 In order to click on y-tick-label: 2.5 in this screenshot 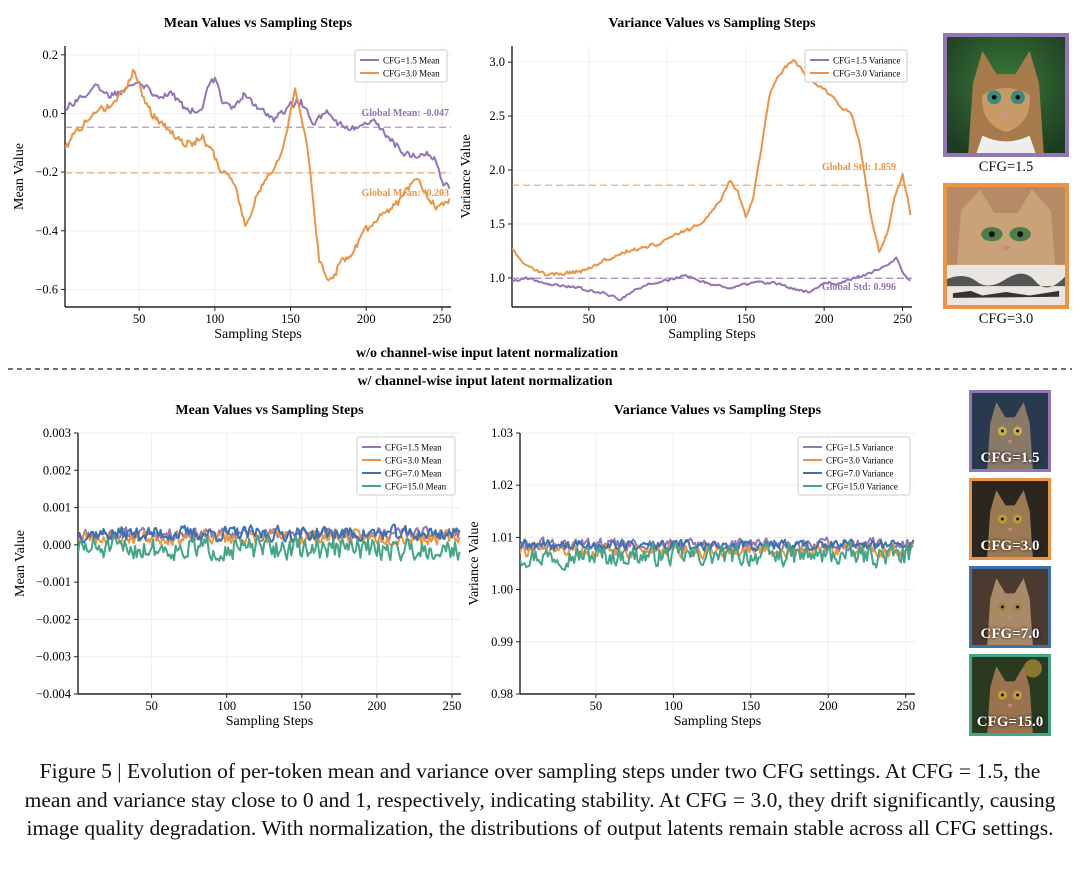, I will do `click(497, 116)`.